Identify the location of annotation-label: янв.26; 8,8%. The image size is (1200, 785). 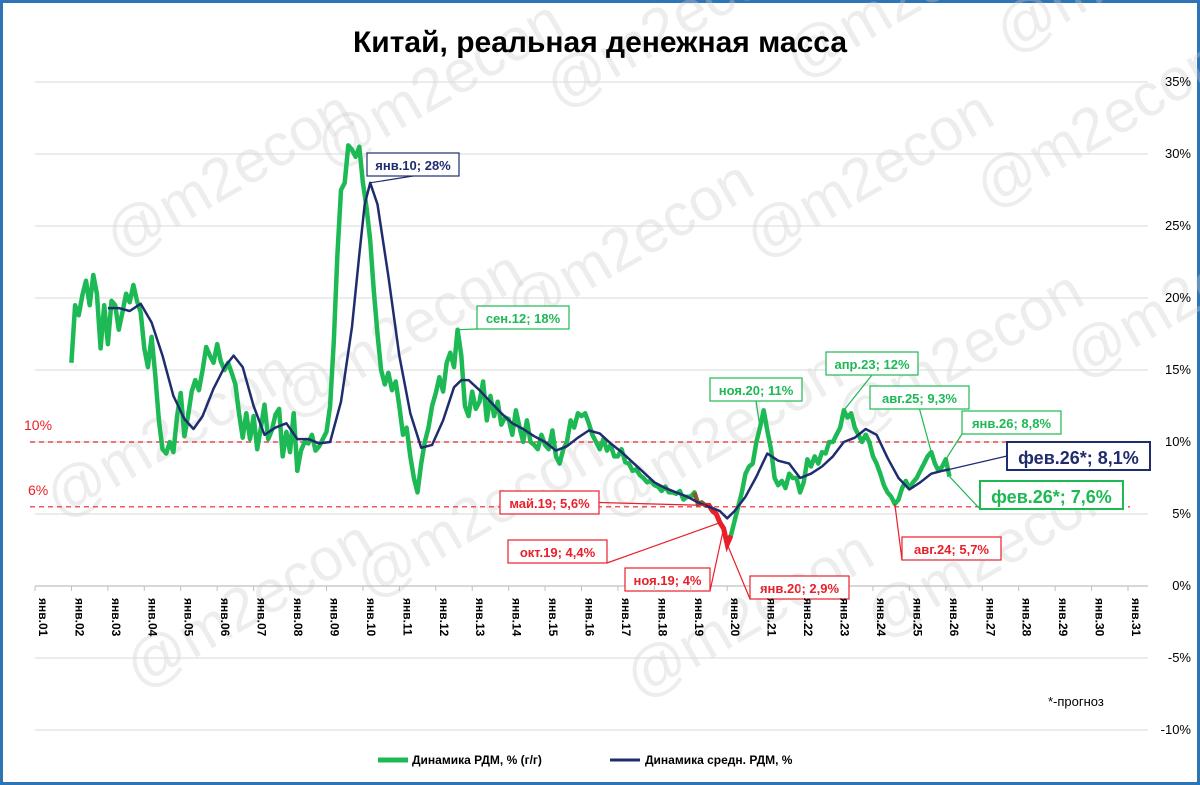
(1012, 423).